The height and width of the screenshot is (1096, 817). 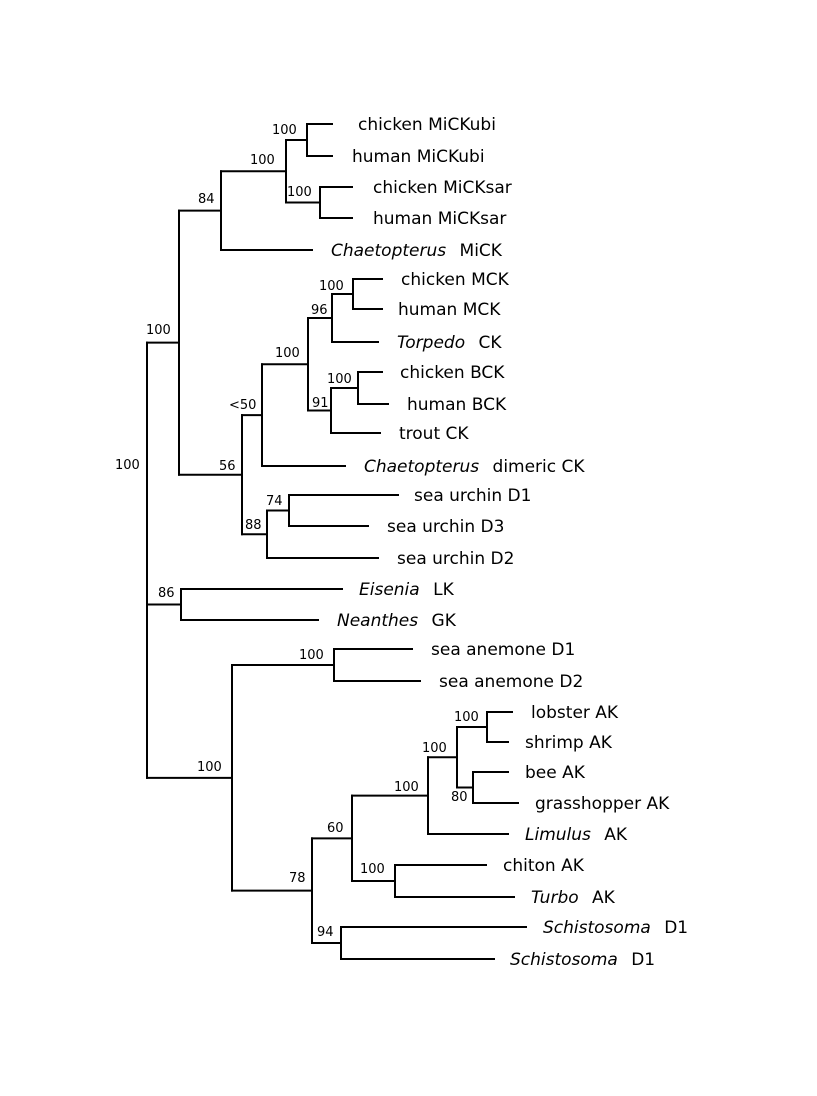 What do you see at coordinates (335, 828) in the screenshot?
I see `support-value: 60` at bounding box center [335, 828].